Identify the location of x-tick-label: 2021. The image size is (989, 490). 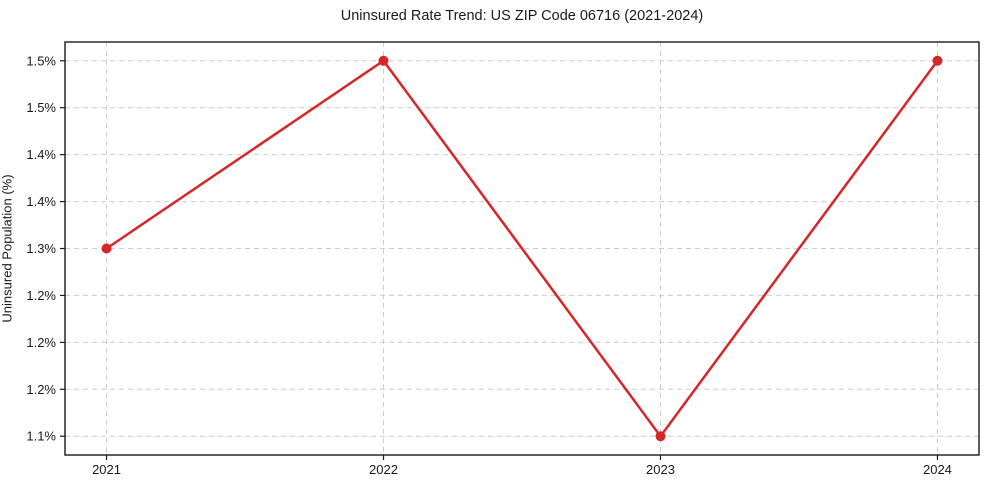
(106, 469).